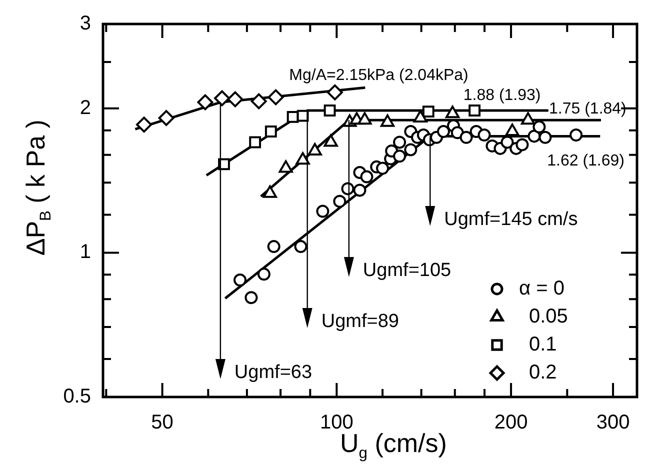  Describe the element at coordinates (543, 345) in the screenshot. I see `legend-label: 0.1` at that location.